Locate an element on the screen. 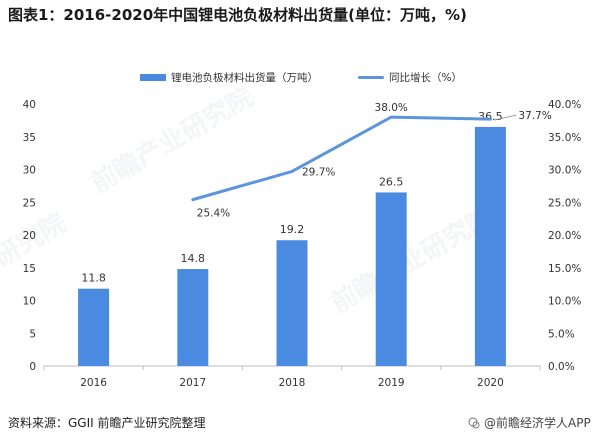 This screenshot has width=593, height=442. legend-line-label: 同比增长（%） is located at coordinates (425, 78).